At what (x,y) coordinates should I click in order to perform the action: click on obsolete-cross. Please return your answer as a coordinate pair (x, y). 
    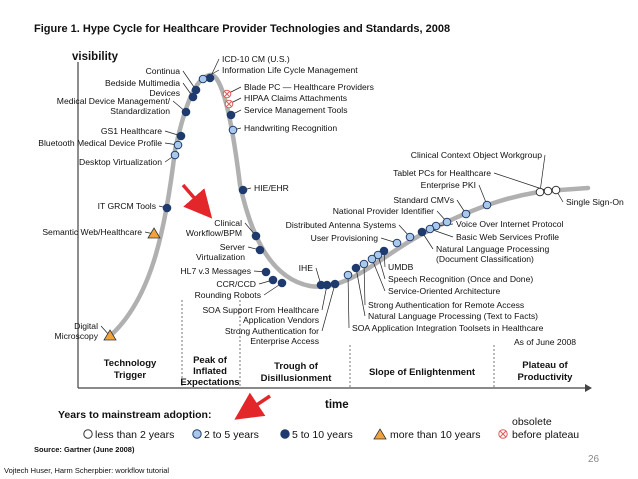
    Looking at the image, I should click on (229, 104).